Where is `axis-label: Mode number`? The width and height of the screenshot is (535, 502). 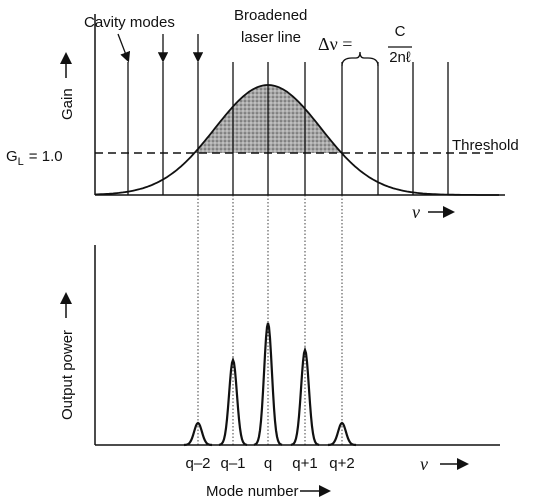 axis-label: Mode number is located at coordinates (252, 491).